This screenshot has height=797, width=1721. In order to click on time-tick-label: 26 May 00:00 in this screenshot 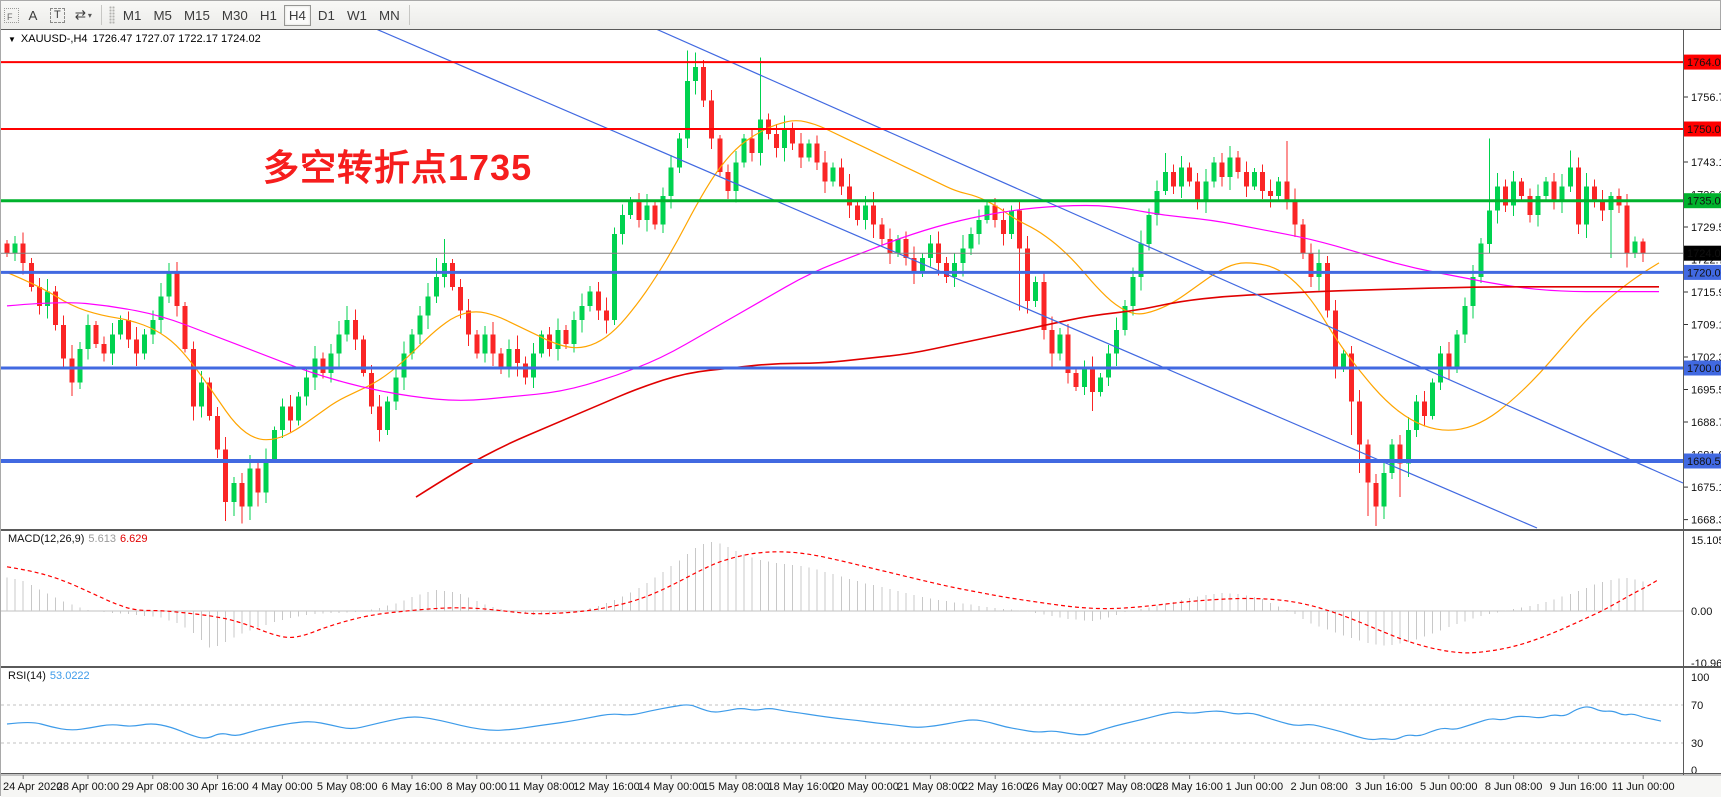, I will do `click(1060, 787)`.